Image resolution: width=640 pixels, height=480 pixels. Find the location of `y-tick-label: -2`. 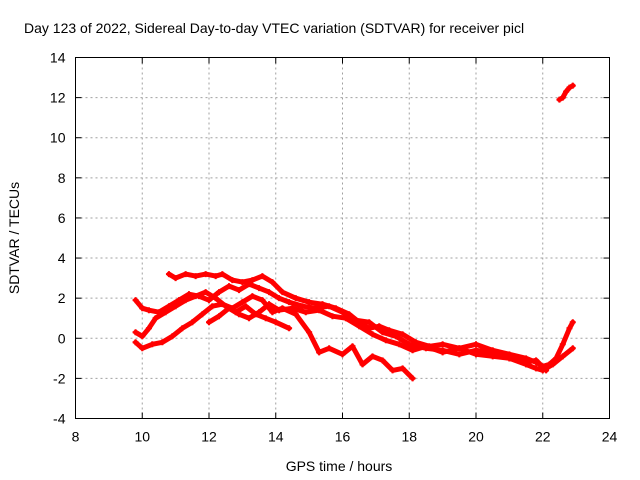

y-tick-label: -2 is located at coordinates (59, 378).